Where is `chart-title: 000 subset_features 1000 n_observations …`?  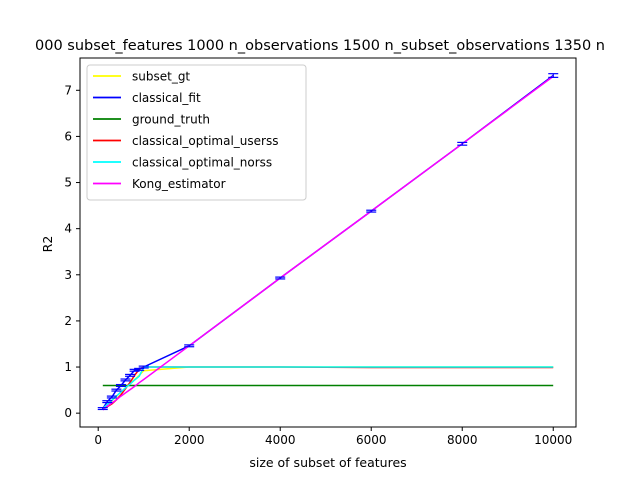
chart-title: 000 subset_features 1000 n_observations … is located at coordinates (320, 46).